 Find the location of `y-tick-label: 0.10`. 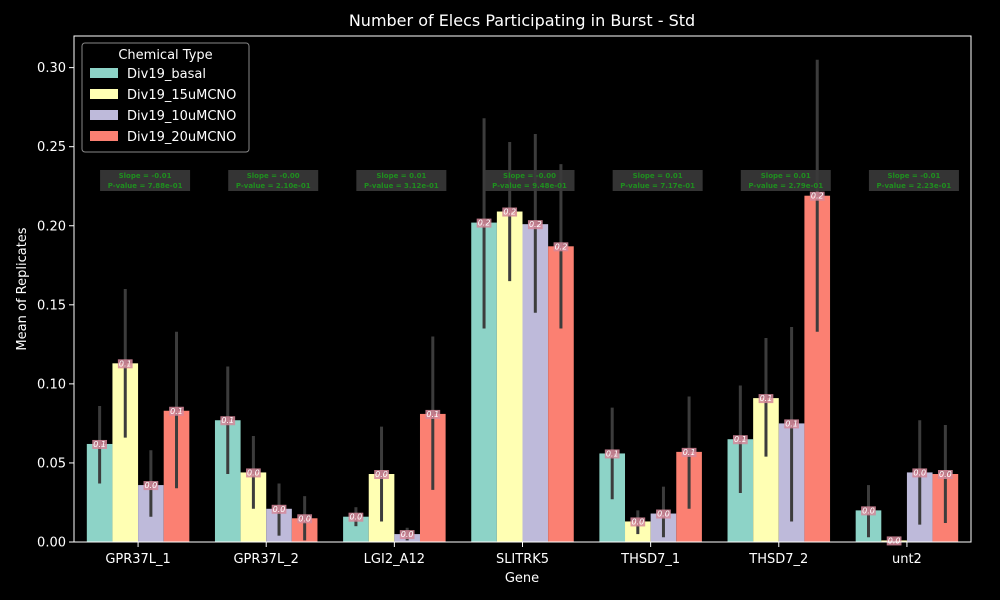

y-tick-label: 0.10 is located at coordinates (51, 384).